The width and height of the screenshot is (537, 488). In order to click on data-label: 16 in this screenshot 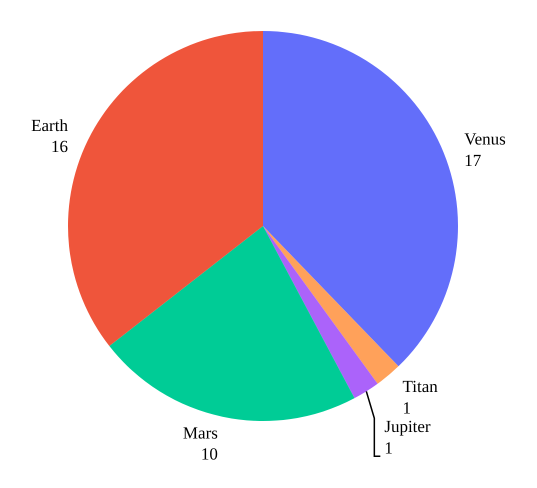, I will do `click(59, 146)`.